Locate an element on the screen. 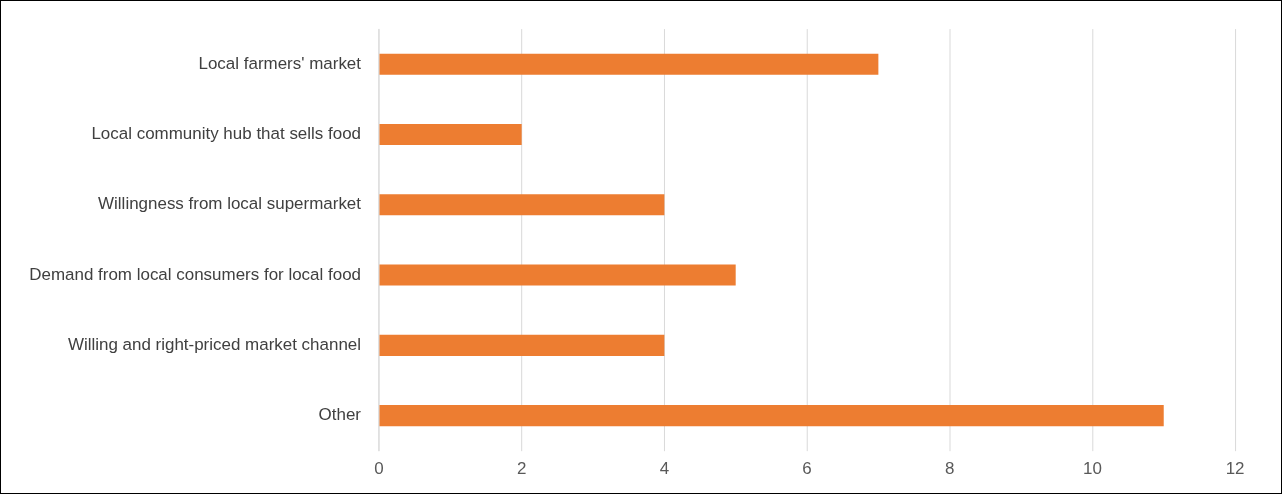  x-tick-label: 0 is located at coordinates (379, 468).